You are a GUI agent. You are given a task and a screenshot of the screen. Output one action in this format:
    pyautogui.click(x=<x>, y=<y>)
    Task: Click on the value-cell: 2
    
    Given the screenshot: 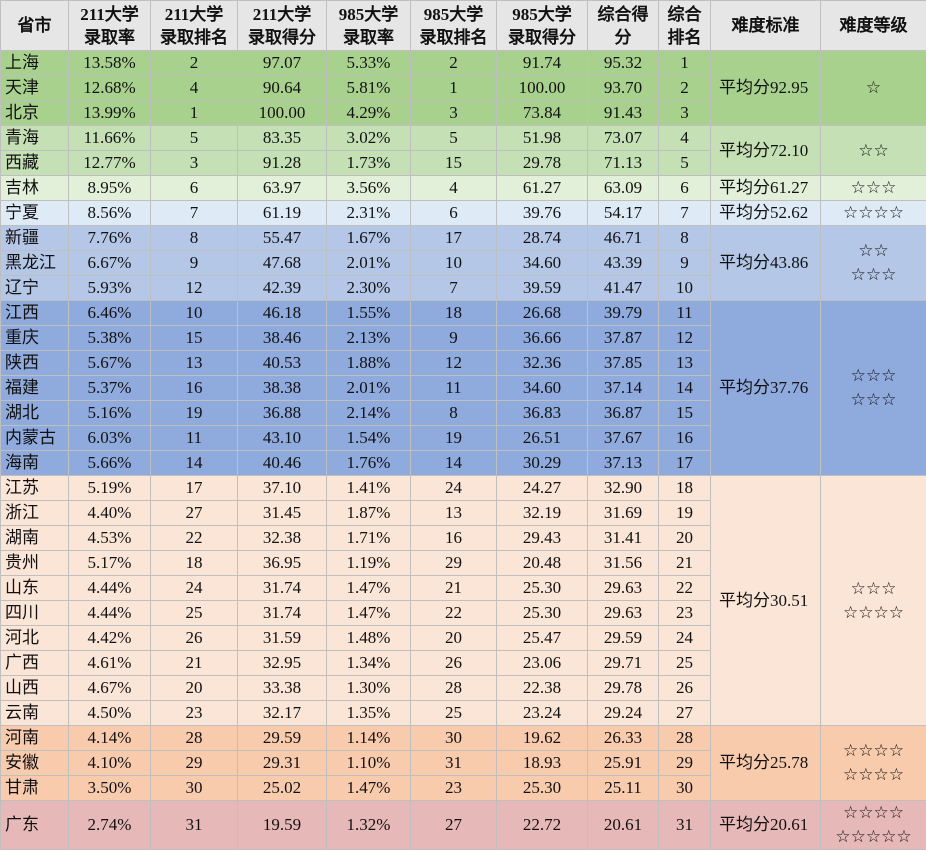 What is the action you would take?
    pyautogui.click(x=685, y=88)
    